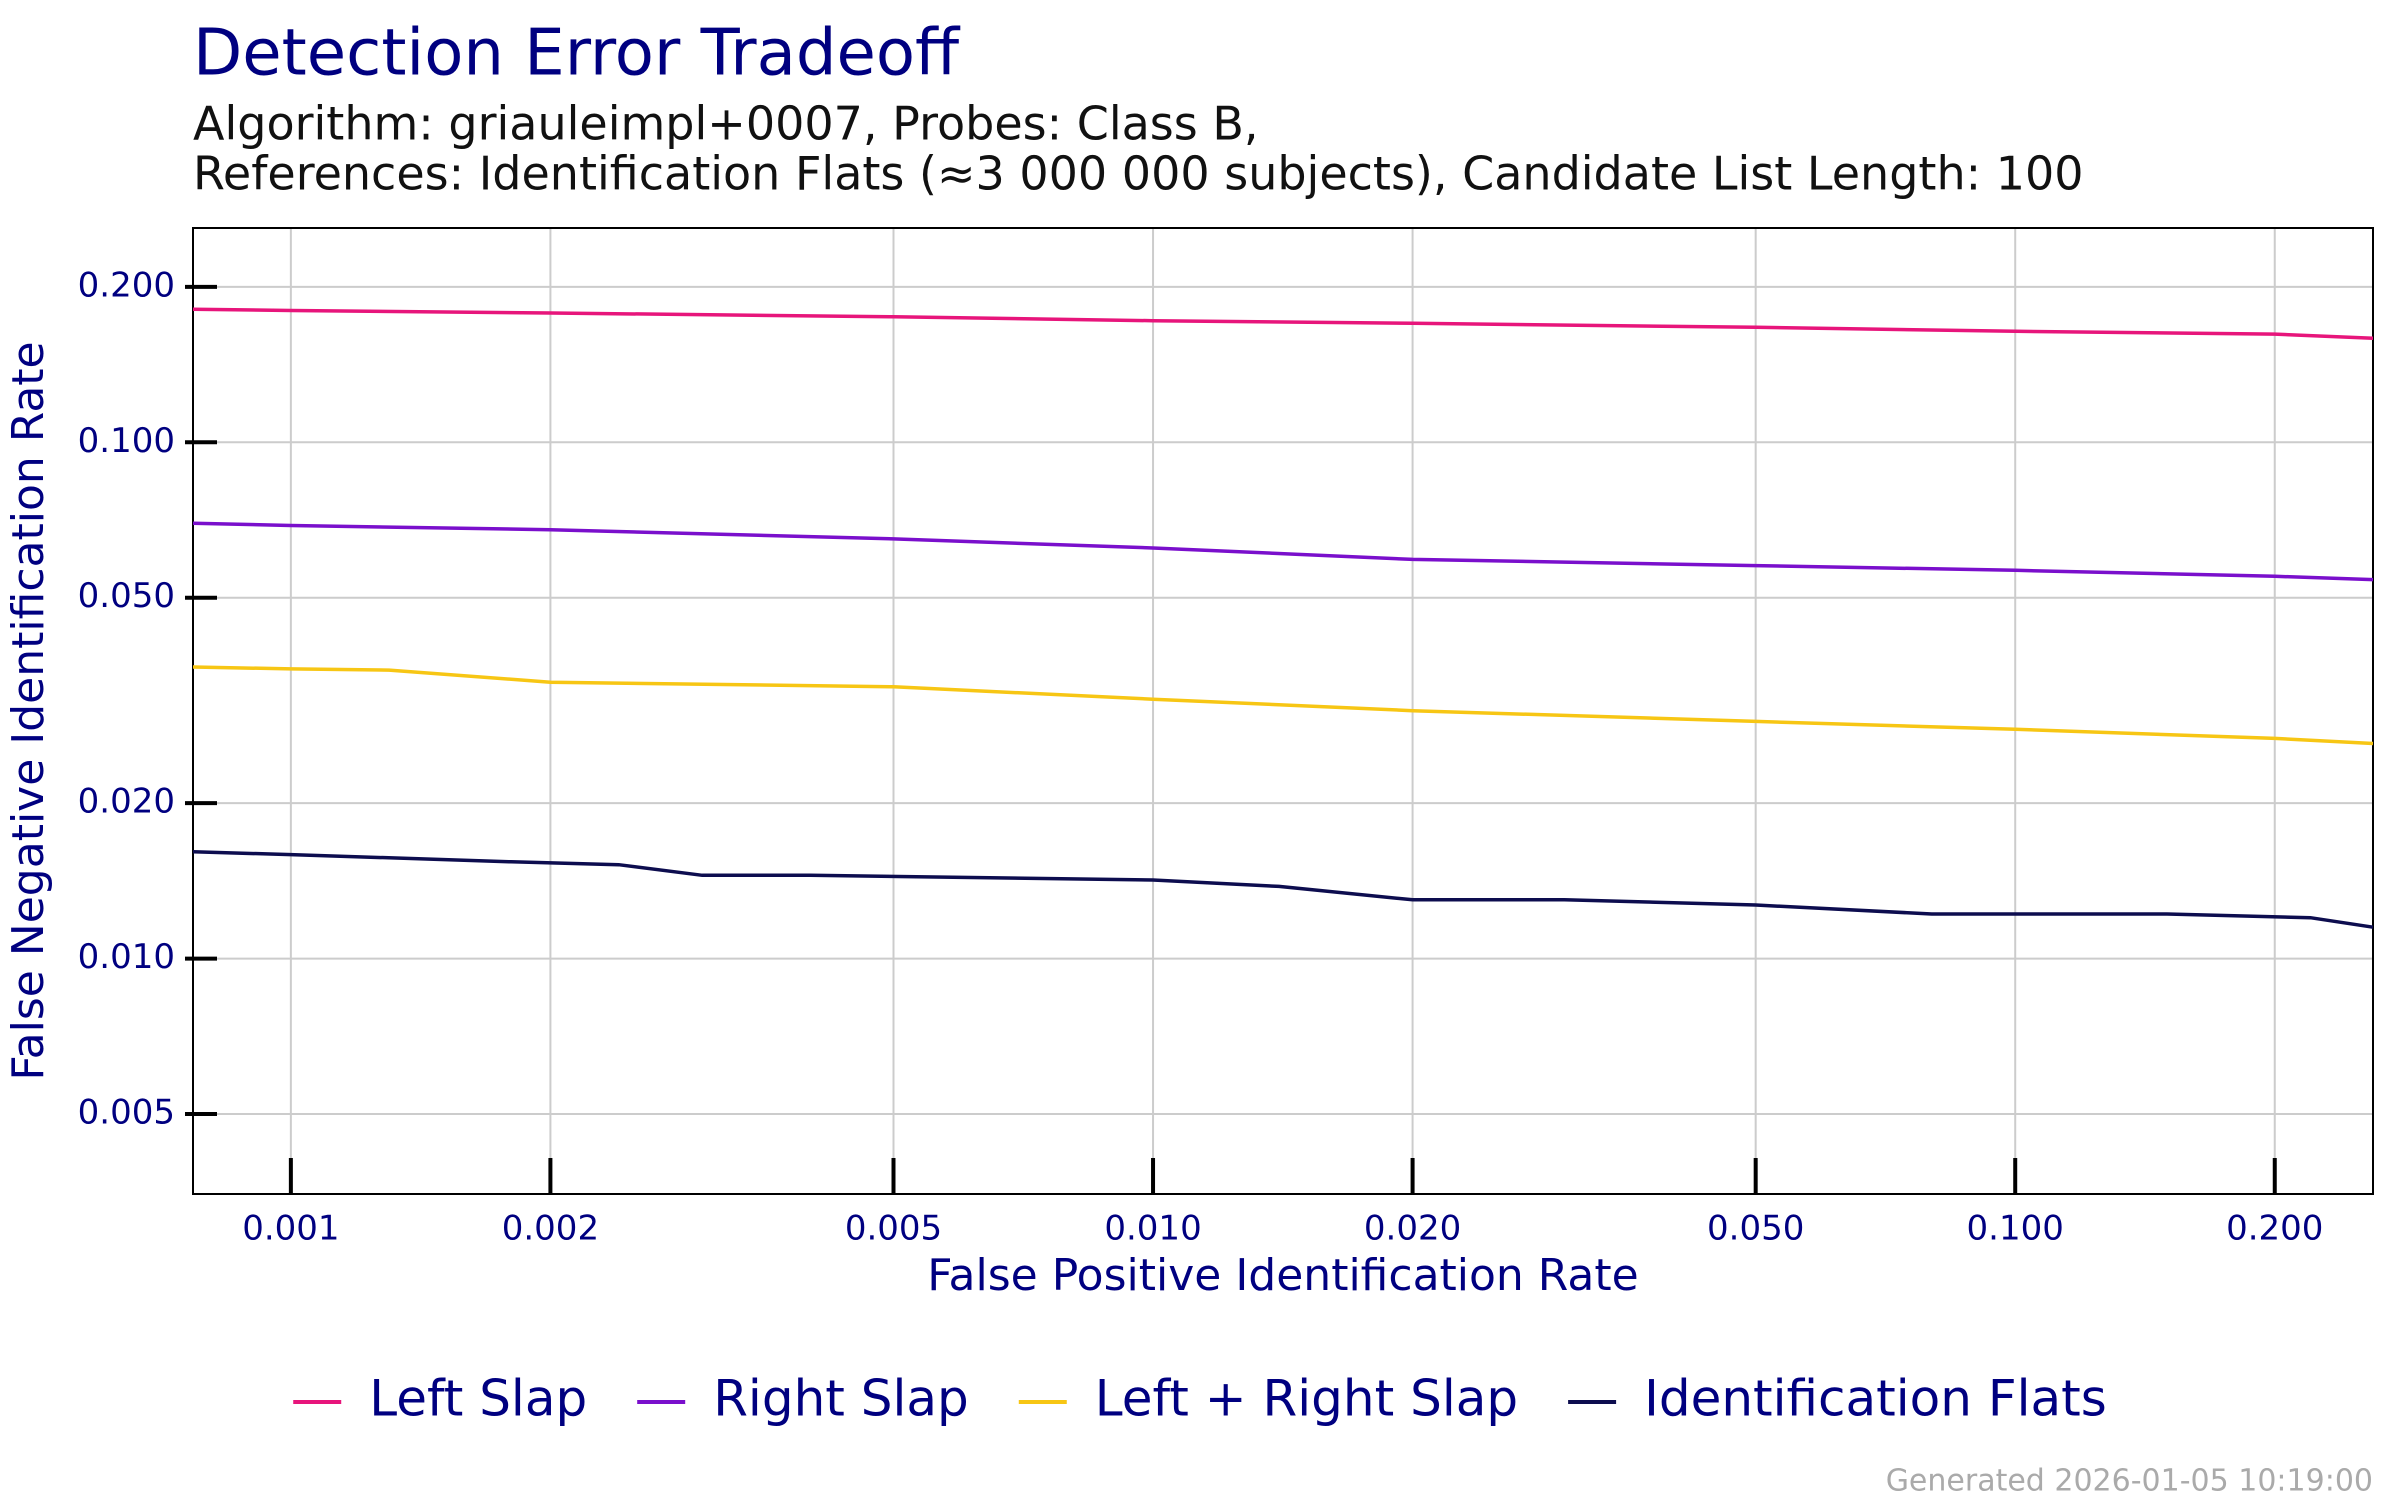  I want to click on y-tick-label: 0.005, so click(126, 1113).